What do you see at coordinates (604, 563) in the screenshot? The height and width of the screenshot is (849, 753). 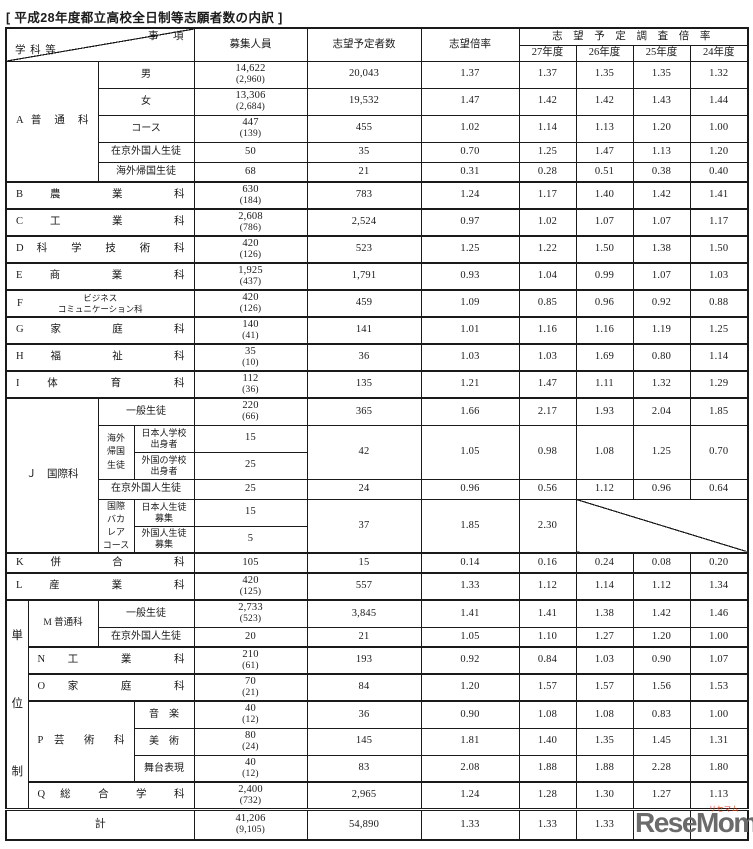 I see `k-y26: 0.24` at bounding box center [604, 563].